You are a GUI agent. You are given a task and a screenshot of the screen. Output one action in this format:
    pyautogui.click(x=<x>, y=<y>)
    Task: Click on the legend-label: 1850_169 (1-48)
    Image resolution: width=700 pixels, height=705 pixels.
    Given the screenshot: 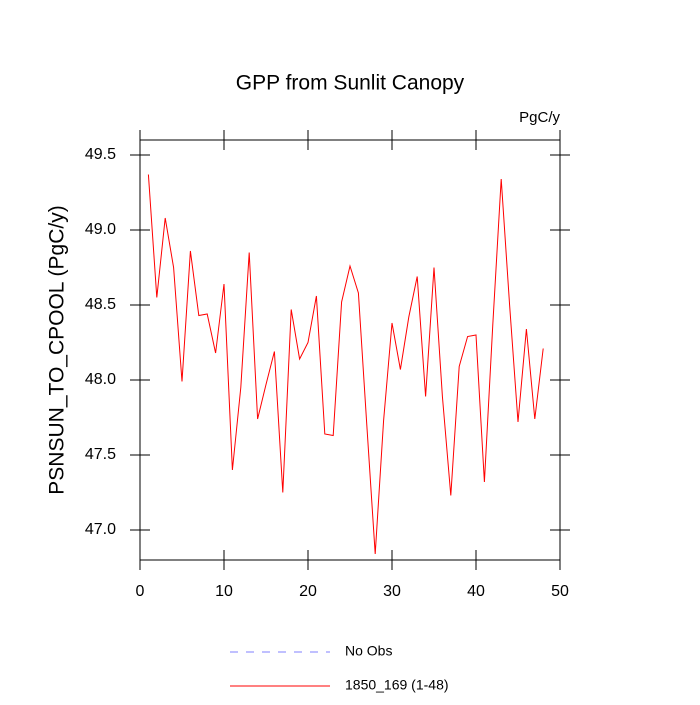 What is the action you would take?
    pyautogui.click(x=397, y=685)
    